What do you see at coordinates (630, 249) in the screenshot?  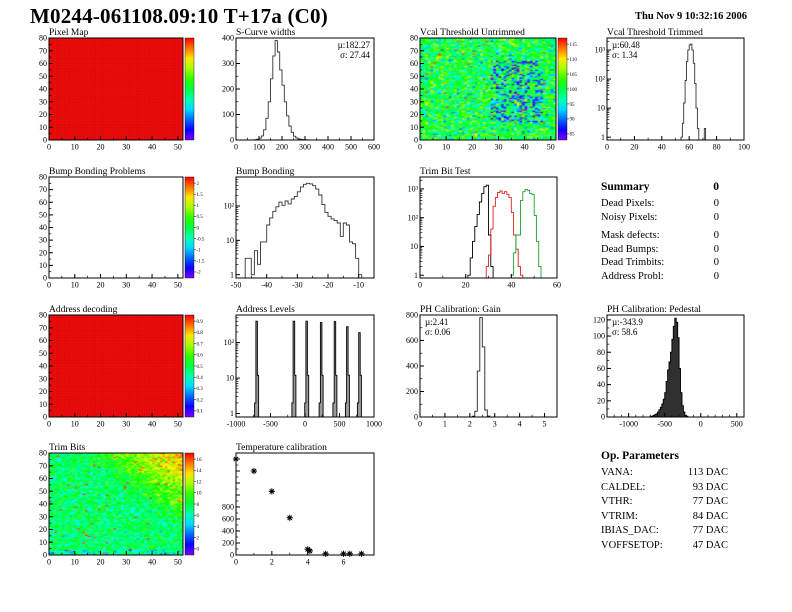 I see `summary-row-label: Dead Bumps:` at bounding box center [630, 249].